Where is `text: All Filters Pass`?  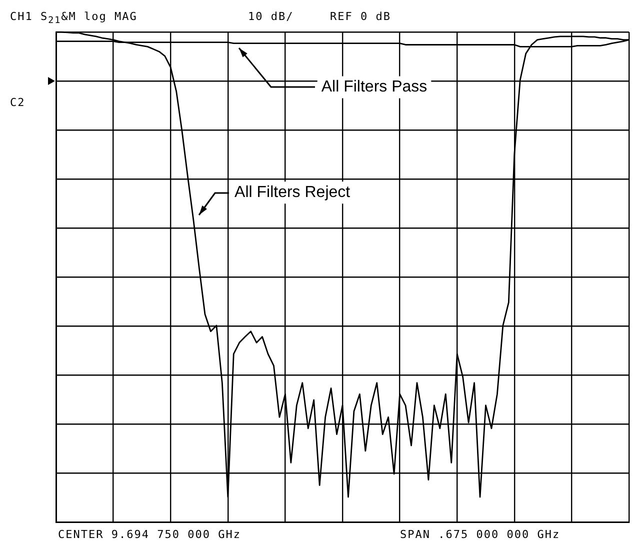
text: All Filters Pass is located at coordinates (374, 87).